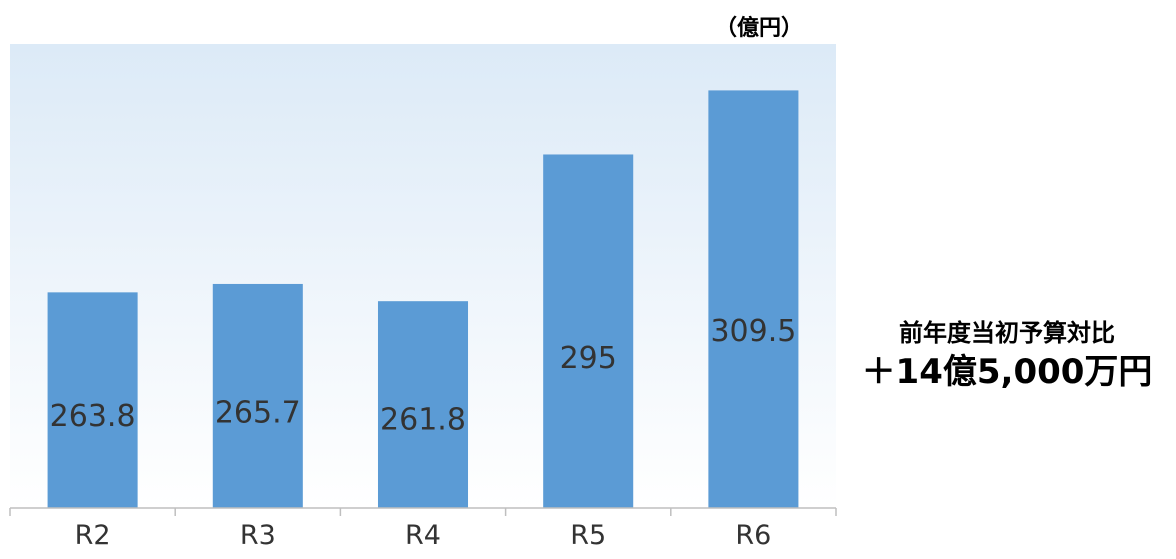  Describe the element at coordinates (753, 331) in the screenshot. I see `data-label-R6: 309.5` at that location.